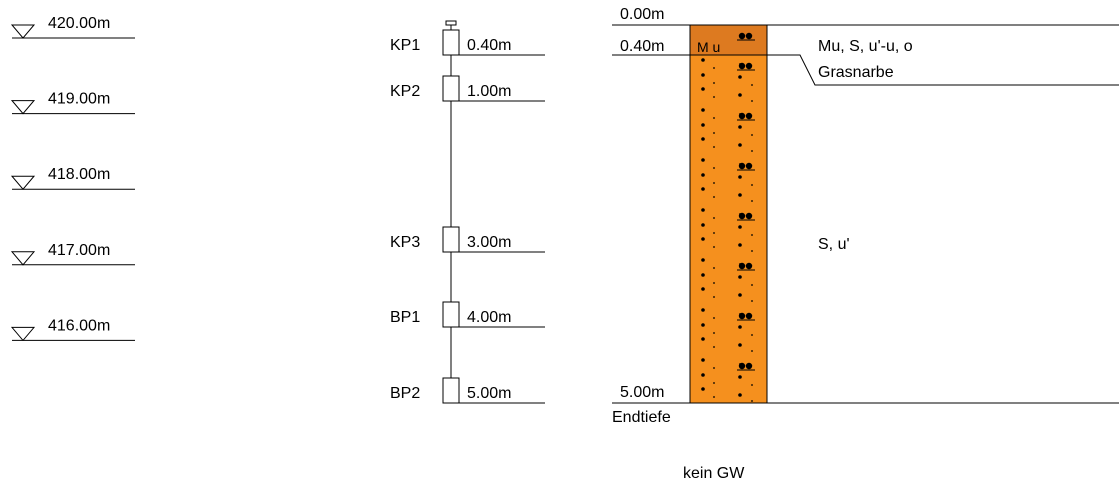 This screenshot has height=489, width=1119. What do you see at coordinates (728, 229) in the screenshot?
I see `sand-hatch` at bounding box center [728, 229].